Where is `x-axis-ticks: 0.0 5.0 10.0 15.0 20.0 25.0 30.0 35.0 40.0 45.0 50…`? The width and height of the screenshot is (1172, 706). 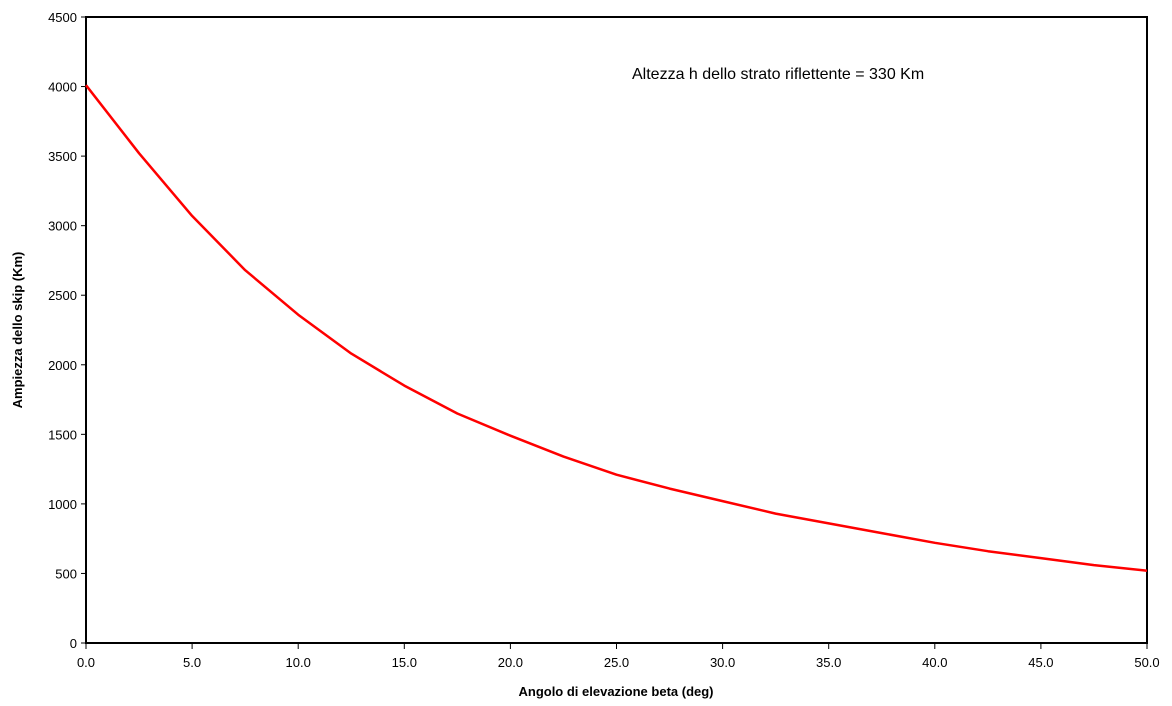 x-axis-ticks: 0.0 5.0 10.0 15.0 20.0 25.0 30.0 35.0 40.0 45.0 50… is located at coordinates (618, 656).